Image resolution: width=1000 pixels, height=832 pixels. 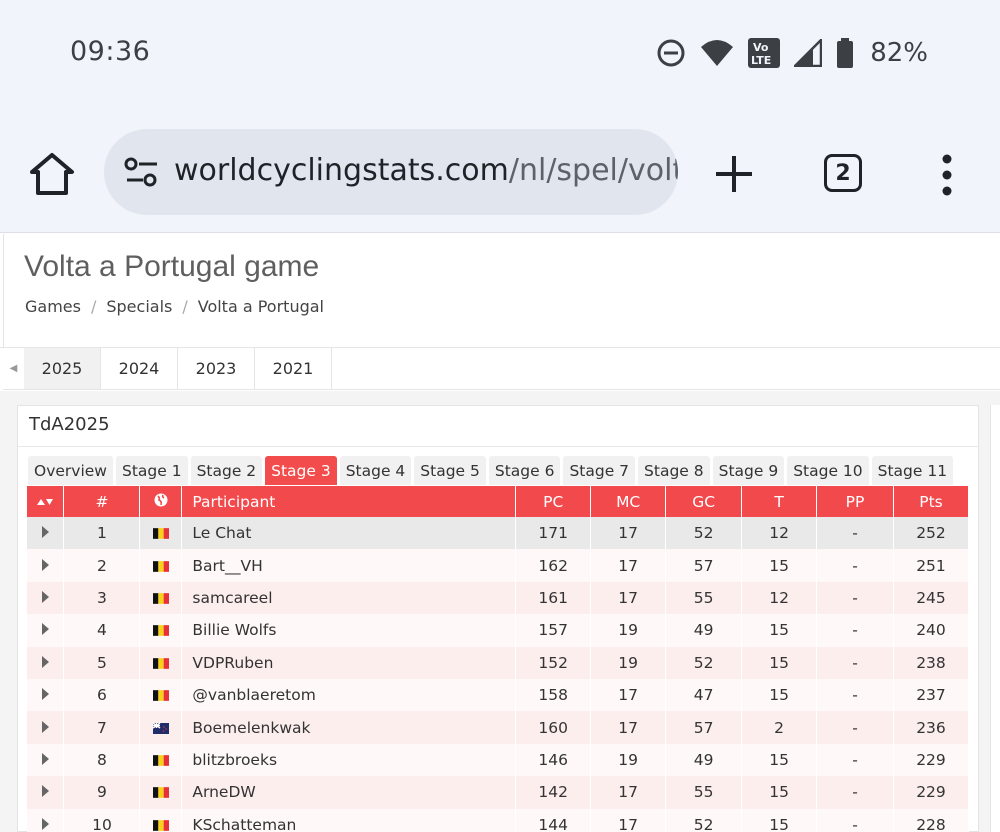 I want to click on table-row: 4 Billie Wolfs 157 19 49 15-240, so click(x=498, y=630).